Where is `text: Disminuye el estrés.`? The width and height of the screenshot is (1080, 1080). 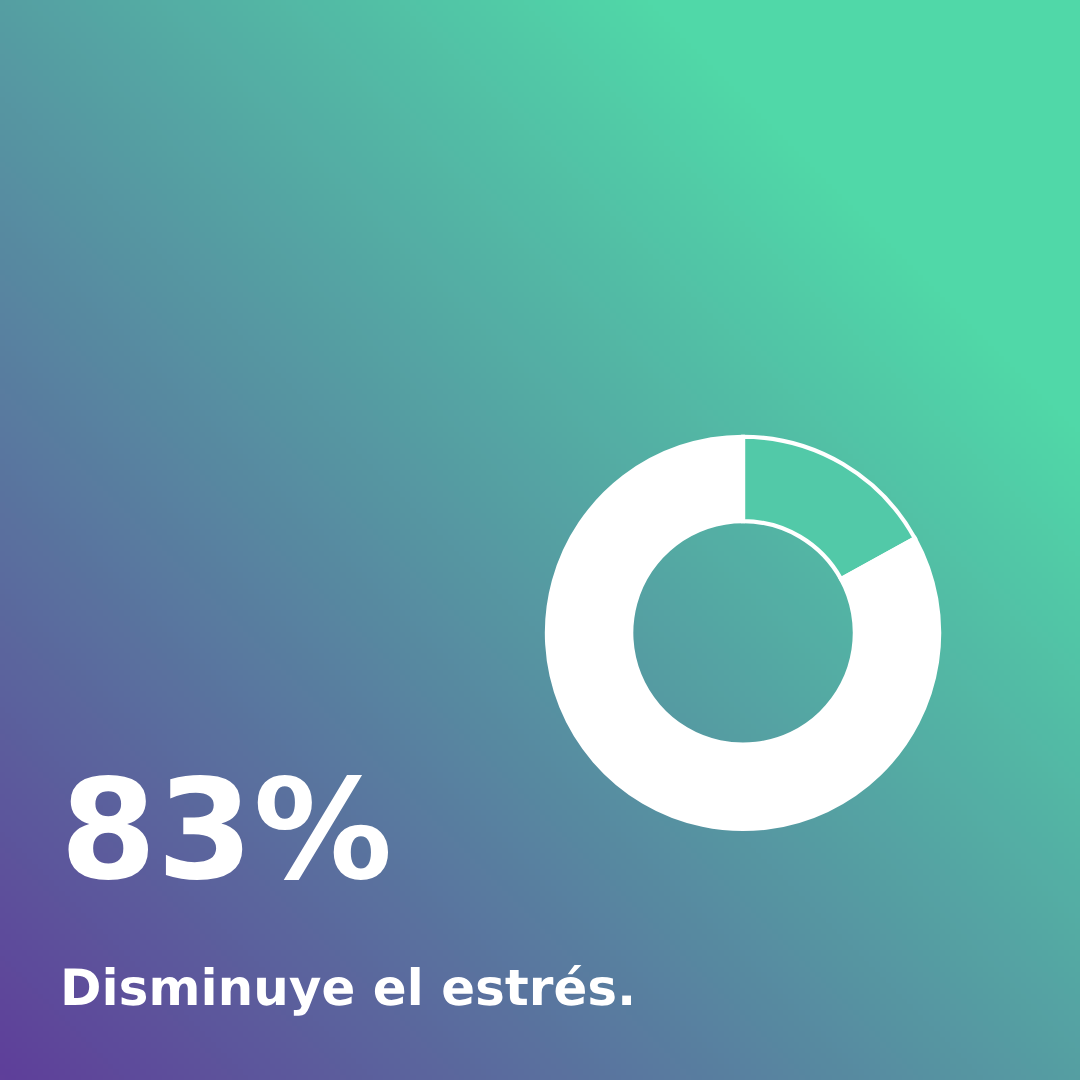 text: Disminuye el estrés. is located at coordinates (347, 990).